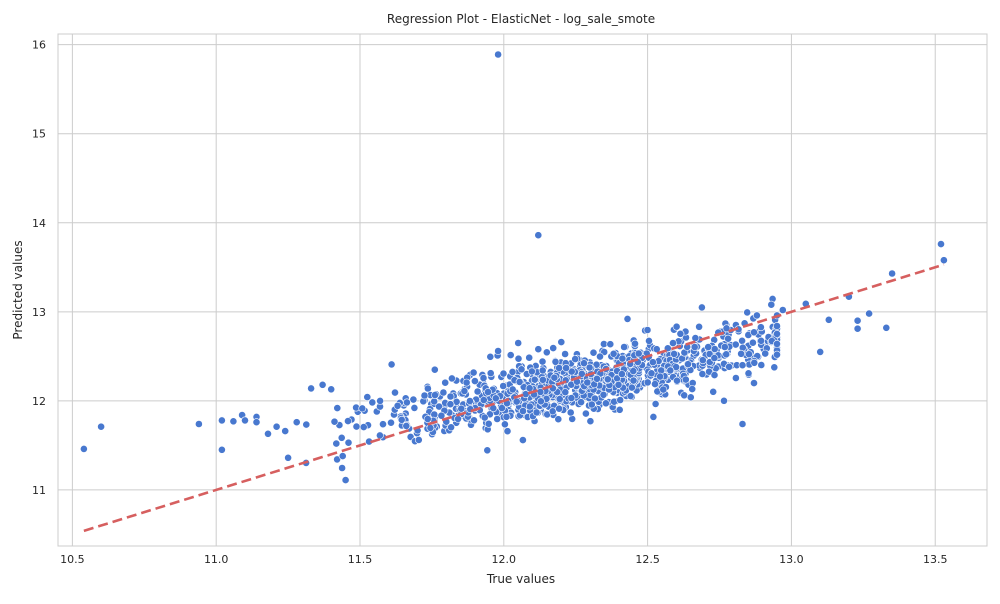 This screenshot has width=1000, height=604. I want to click on y-tick-label: 12, so click(39, 401).